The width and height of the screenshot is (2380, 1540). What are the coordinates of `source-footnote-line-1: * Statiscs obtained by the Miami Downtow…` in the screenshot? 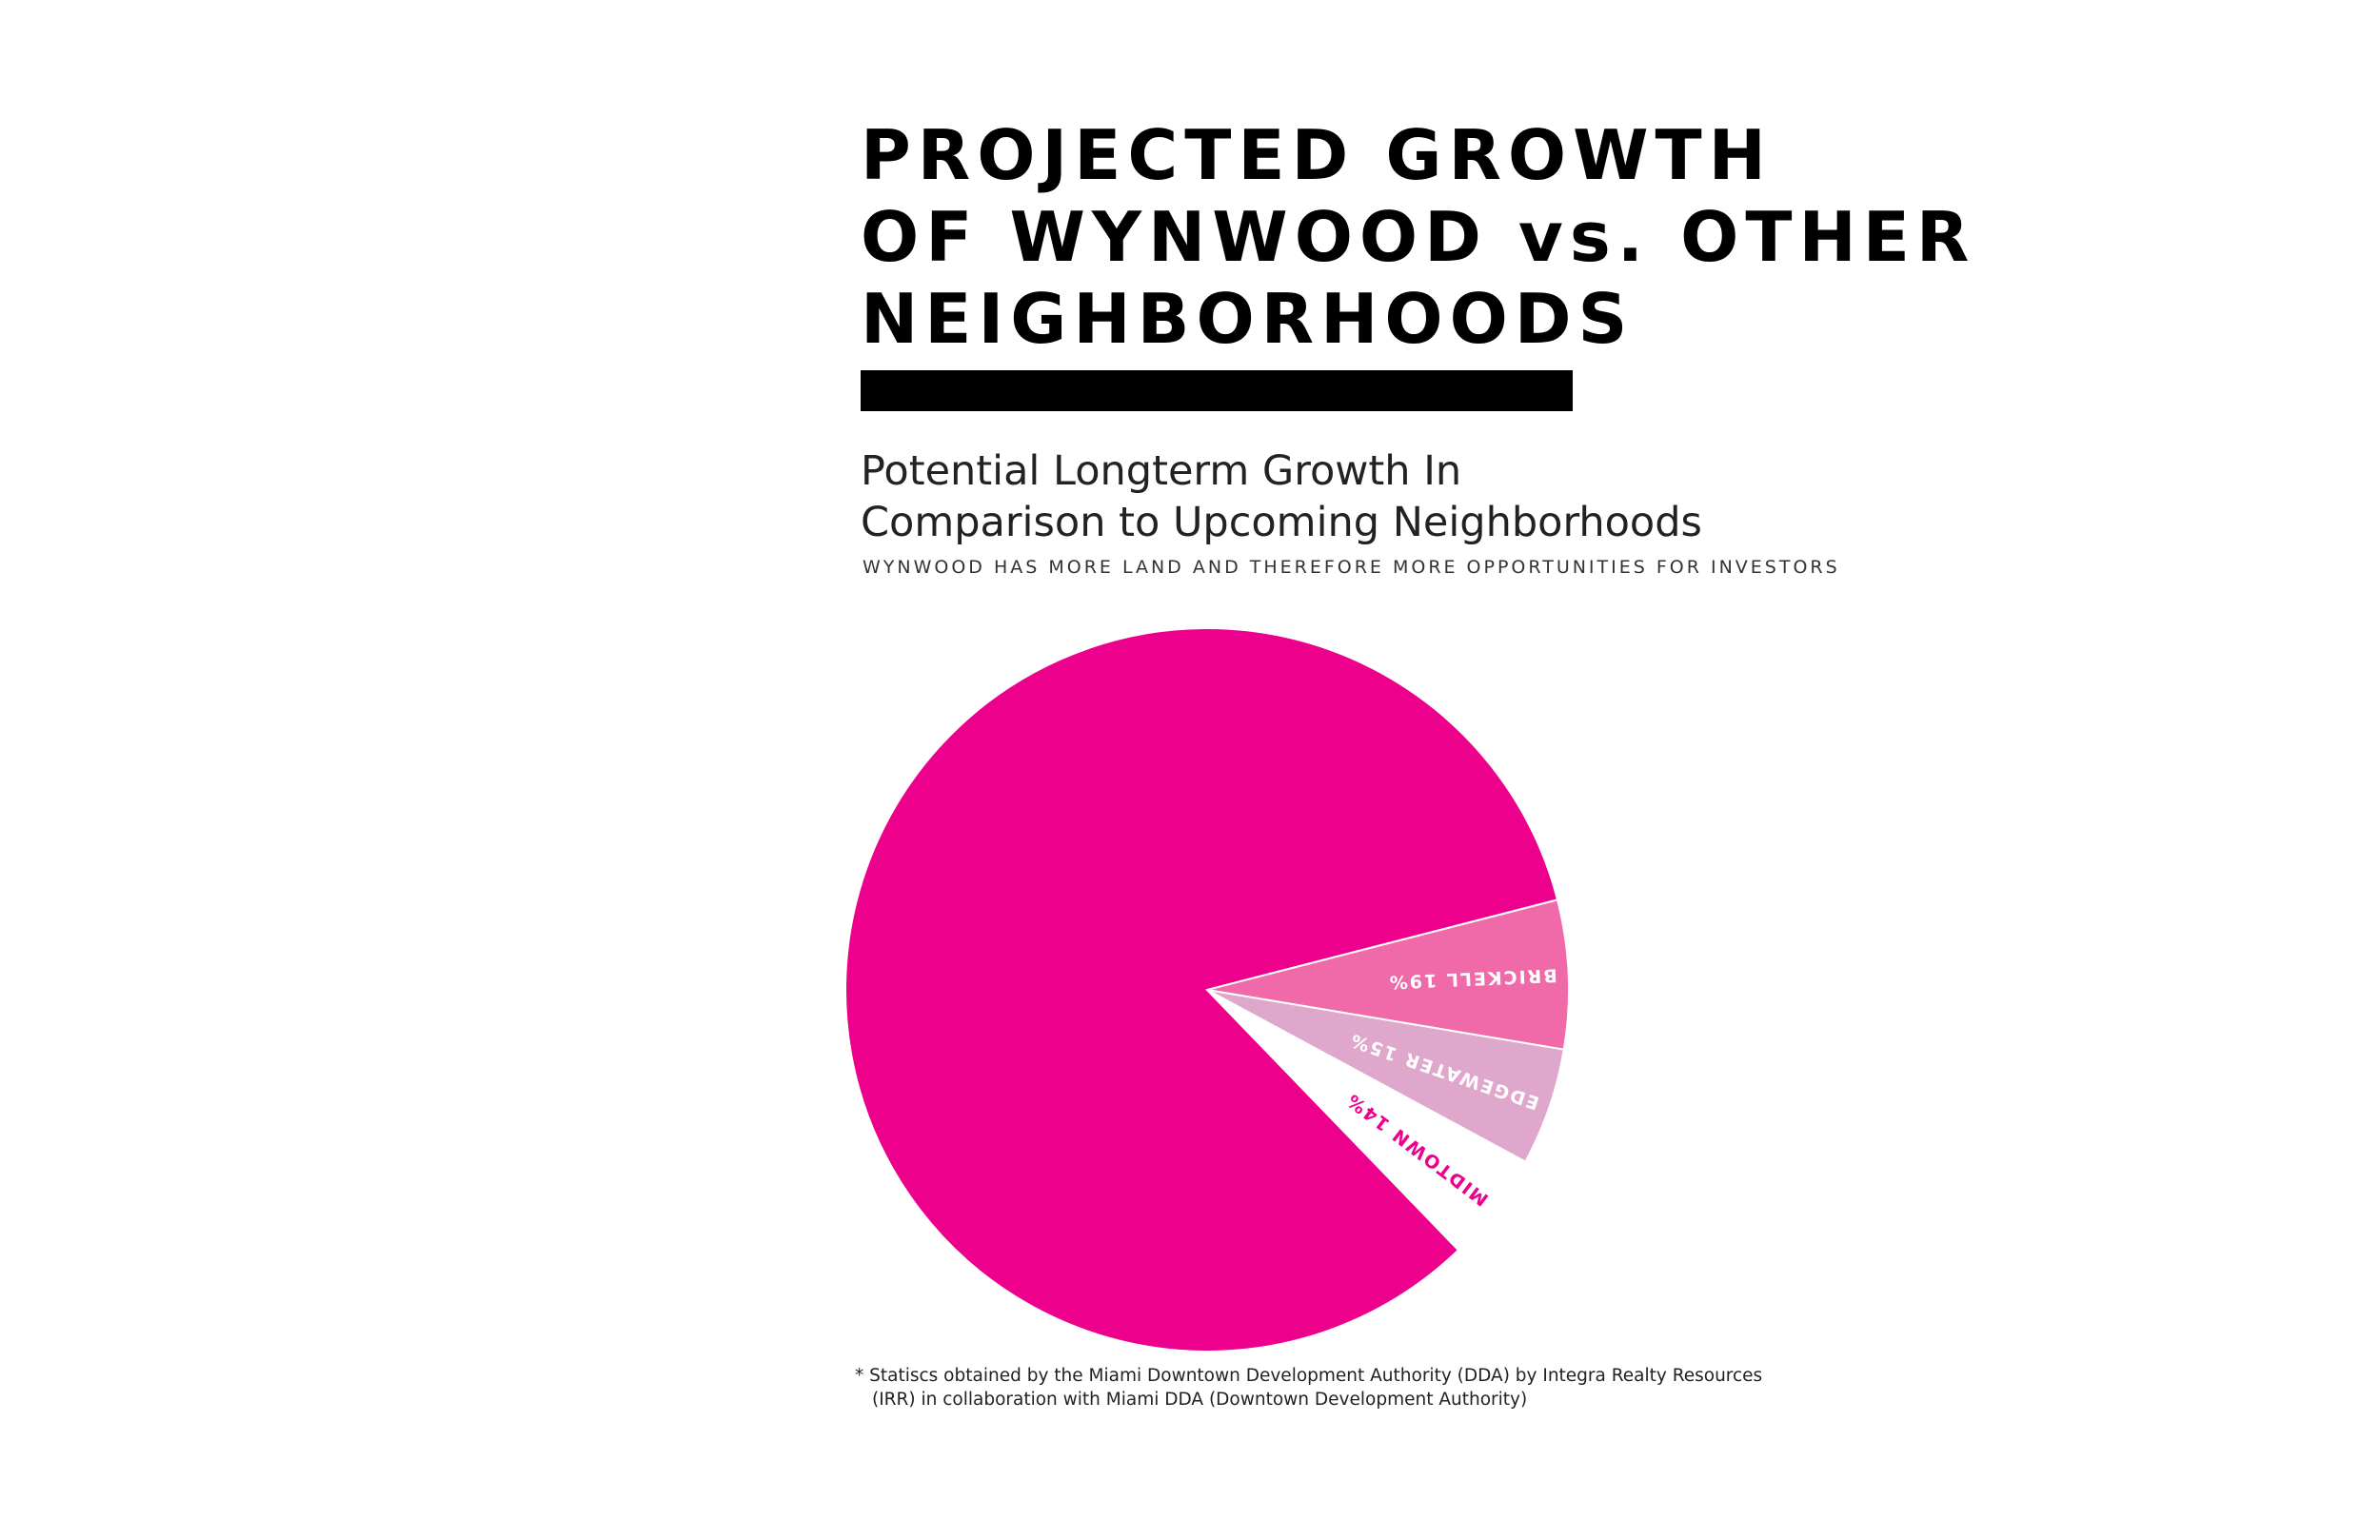 It's located at (1309, 1376).